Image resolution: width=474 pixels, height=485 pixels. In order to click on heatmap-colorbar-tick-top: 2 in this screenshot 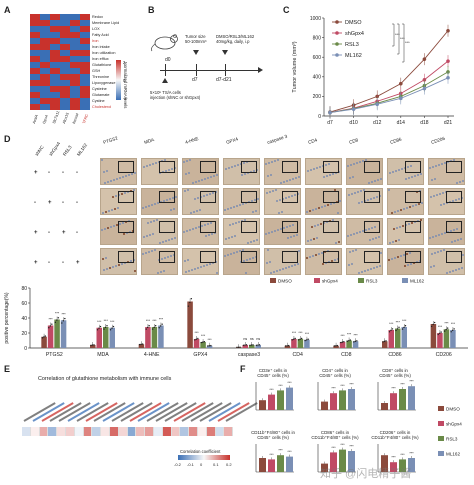, I will do `click(124, 62)`.